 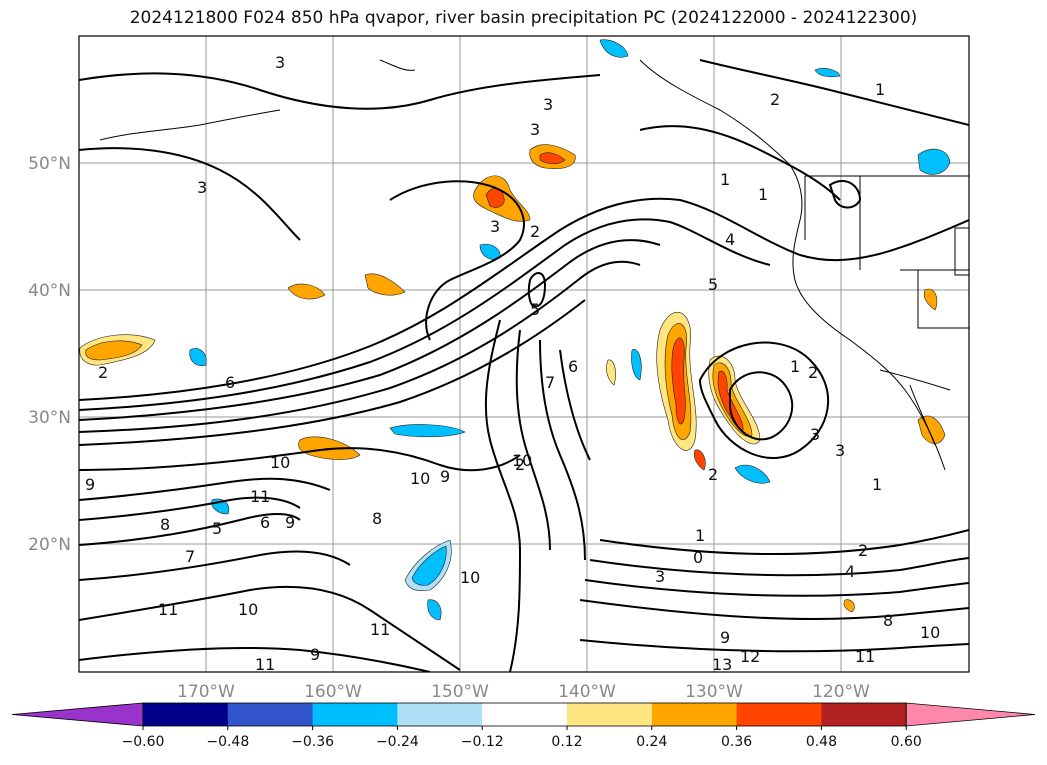 I want to click on colorbar-tick-label: −0.60, so click(x=143, y=742).